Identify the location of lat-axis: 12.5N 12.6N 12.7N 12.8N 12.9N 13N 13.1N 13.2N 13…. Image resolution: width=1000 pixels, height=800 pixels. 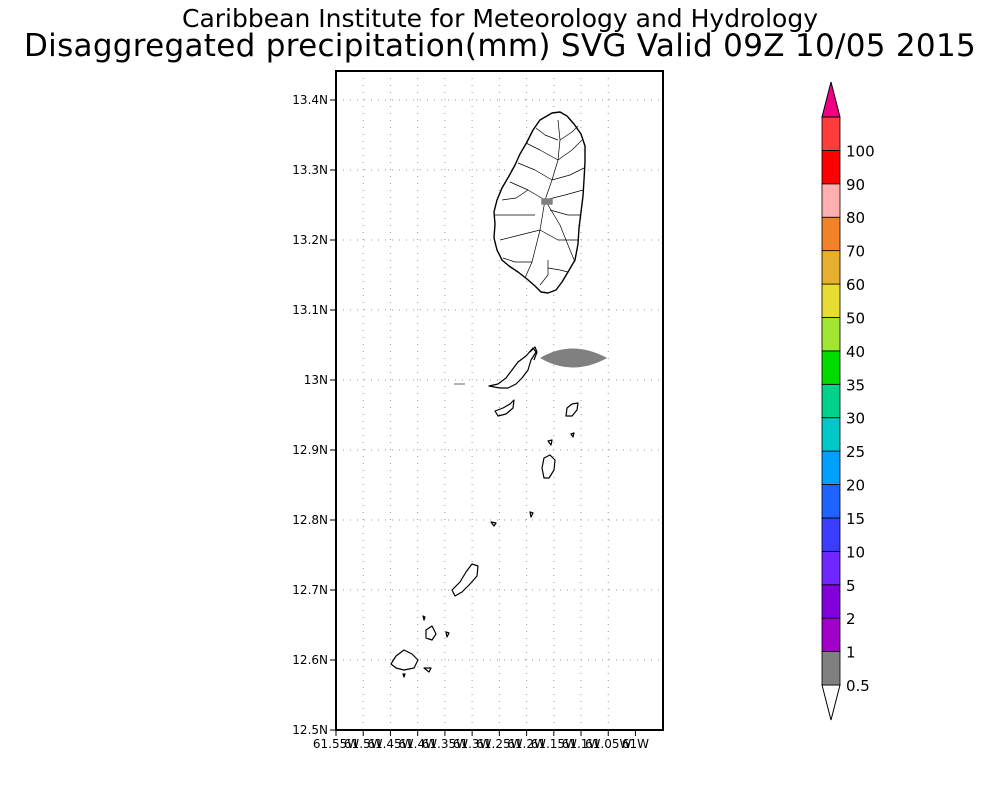
(314, 415).